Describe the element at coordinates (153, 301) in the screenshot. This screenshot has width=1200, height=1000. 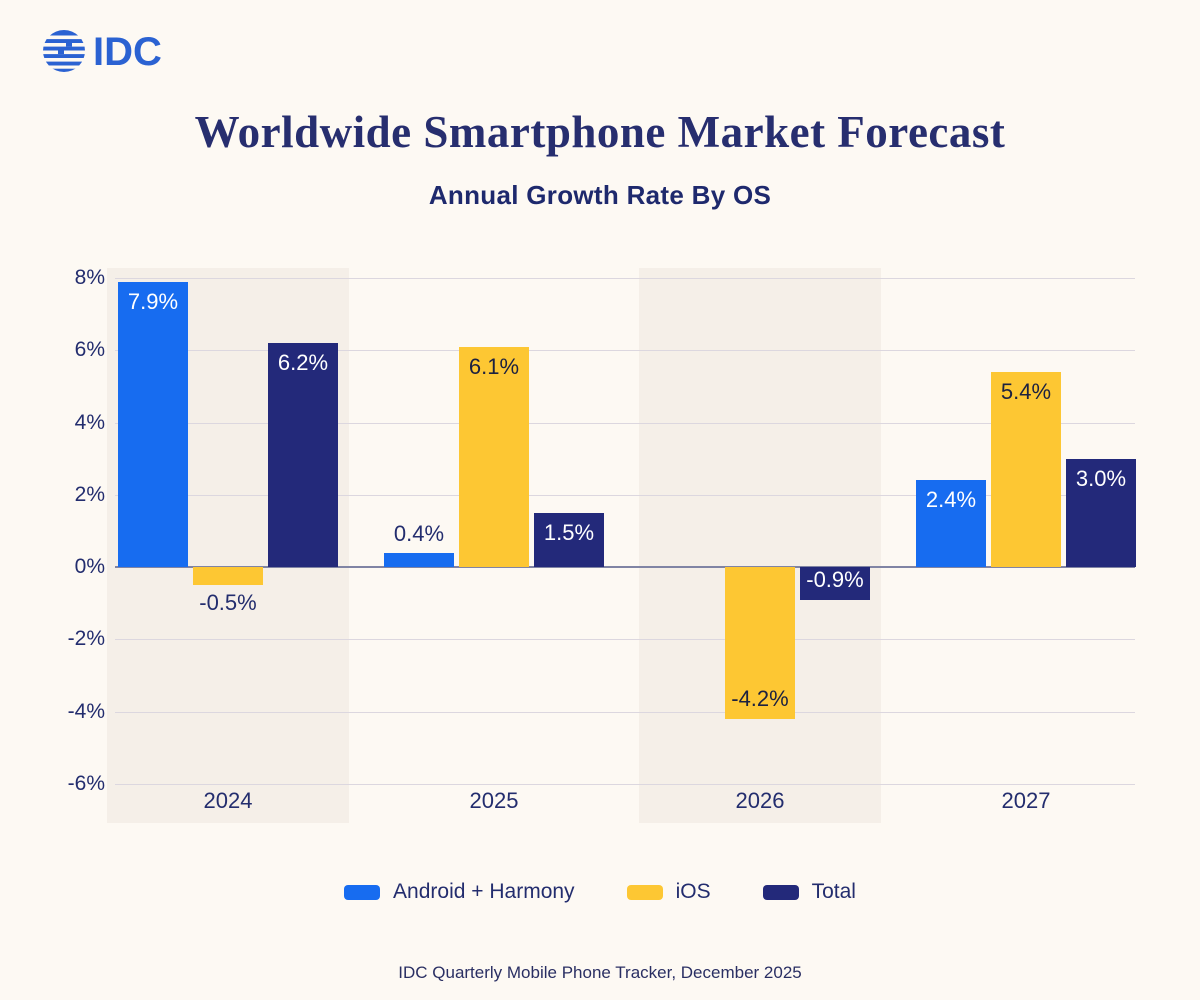
I see `bar-value-label: 7.9%` at that location.